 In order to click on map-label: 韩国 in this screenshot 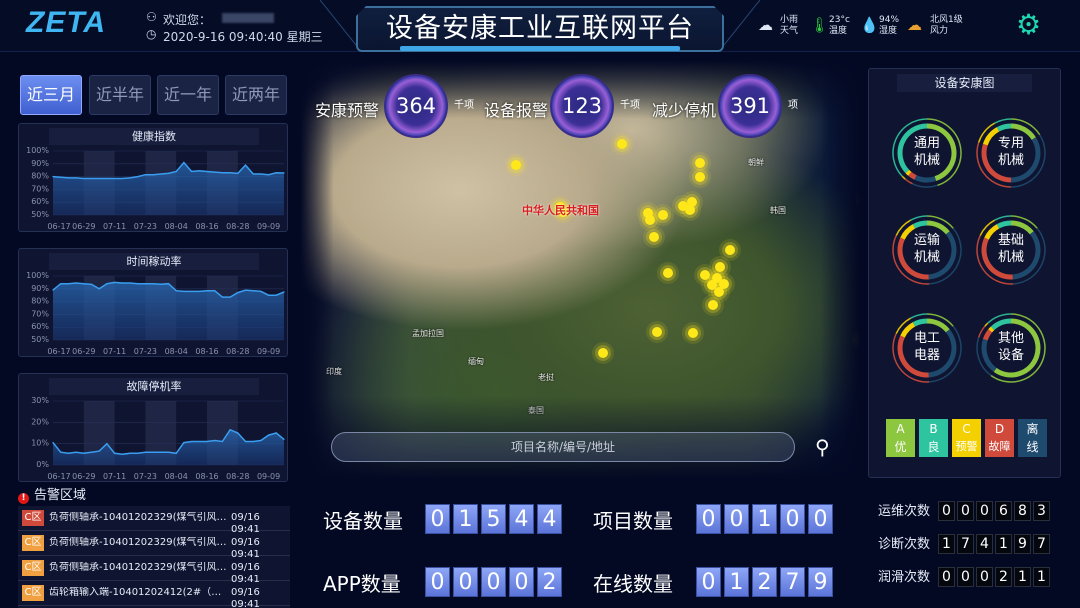, I will do `click(778, 210)`.